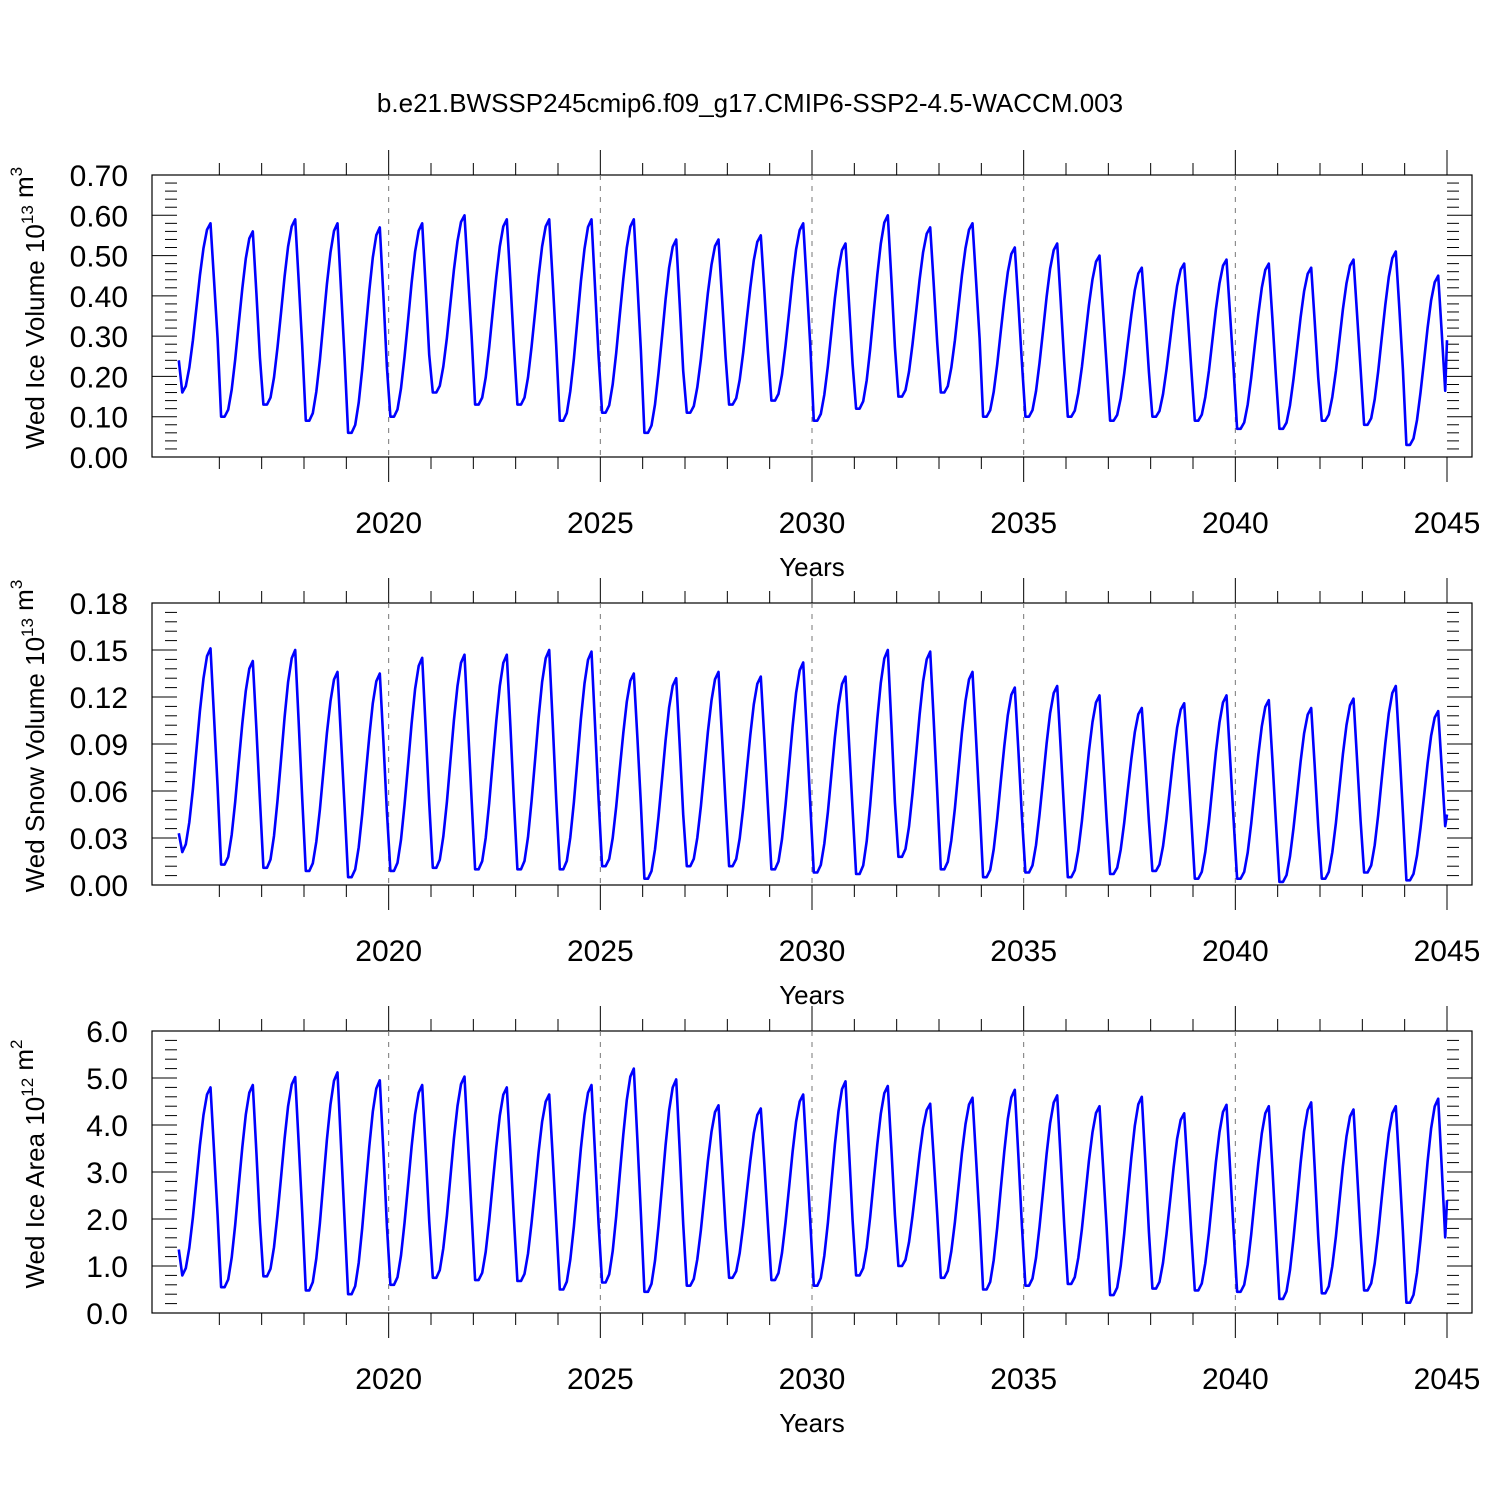 Image resolution: width=1500 pixels, height=1500 pixels. I want to click on y-tick-label: 0.10, so click(99, 418).